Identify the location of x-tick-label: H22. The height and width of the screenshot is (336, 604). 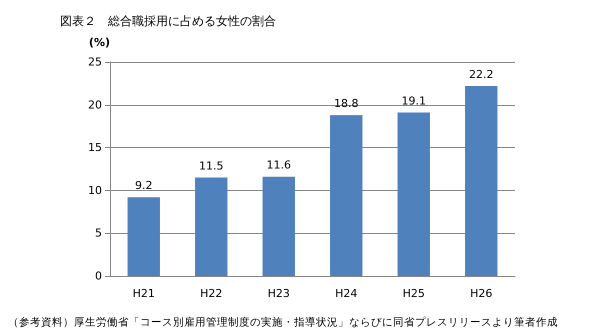
(211, 293).